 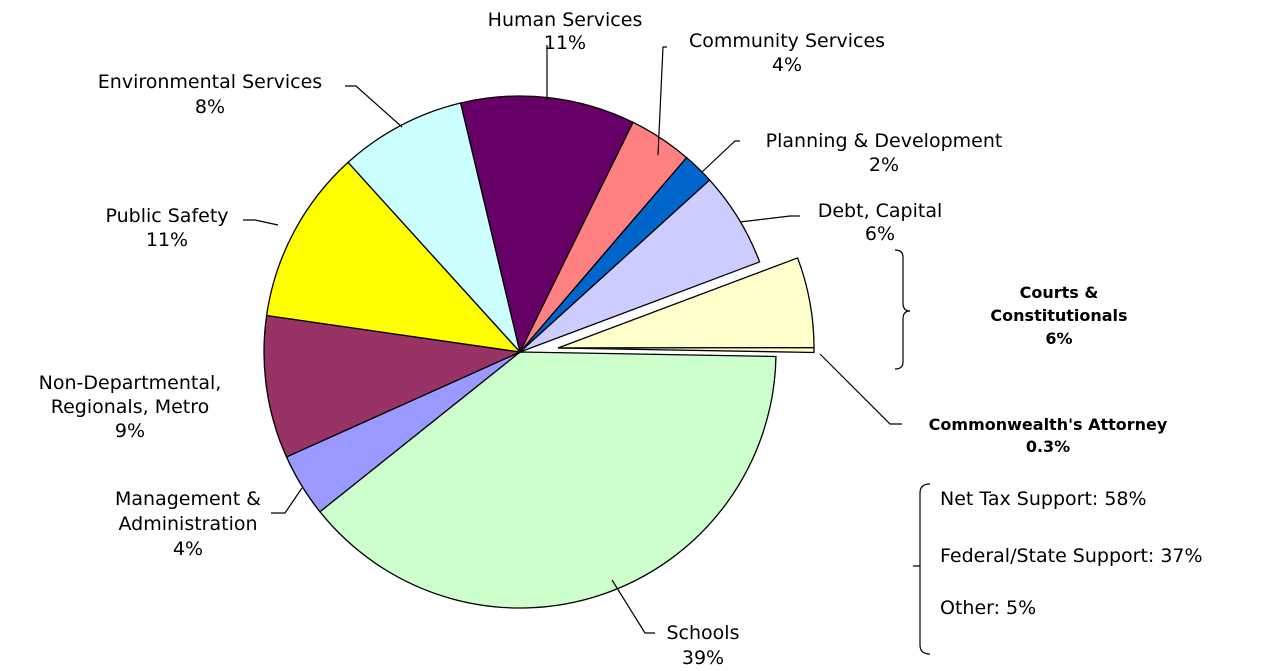 I want to click on label-name: Schools, so click(x=703, y=633).